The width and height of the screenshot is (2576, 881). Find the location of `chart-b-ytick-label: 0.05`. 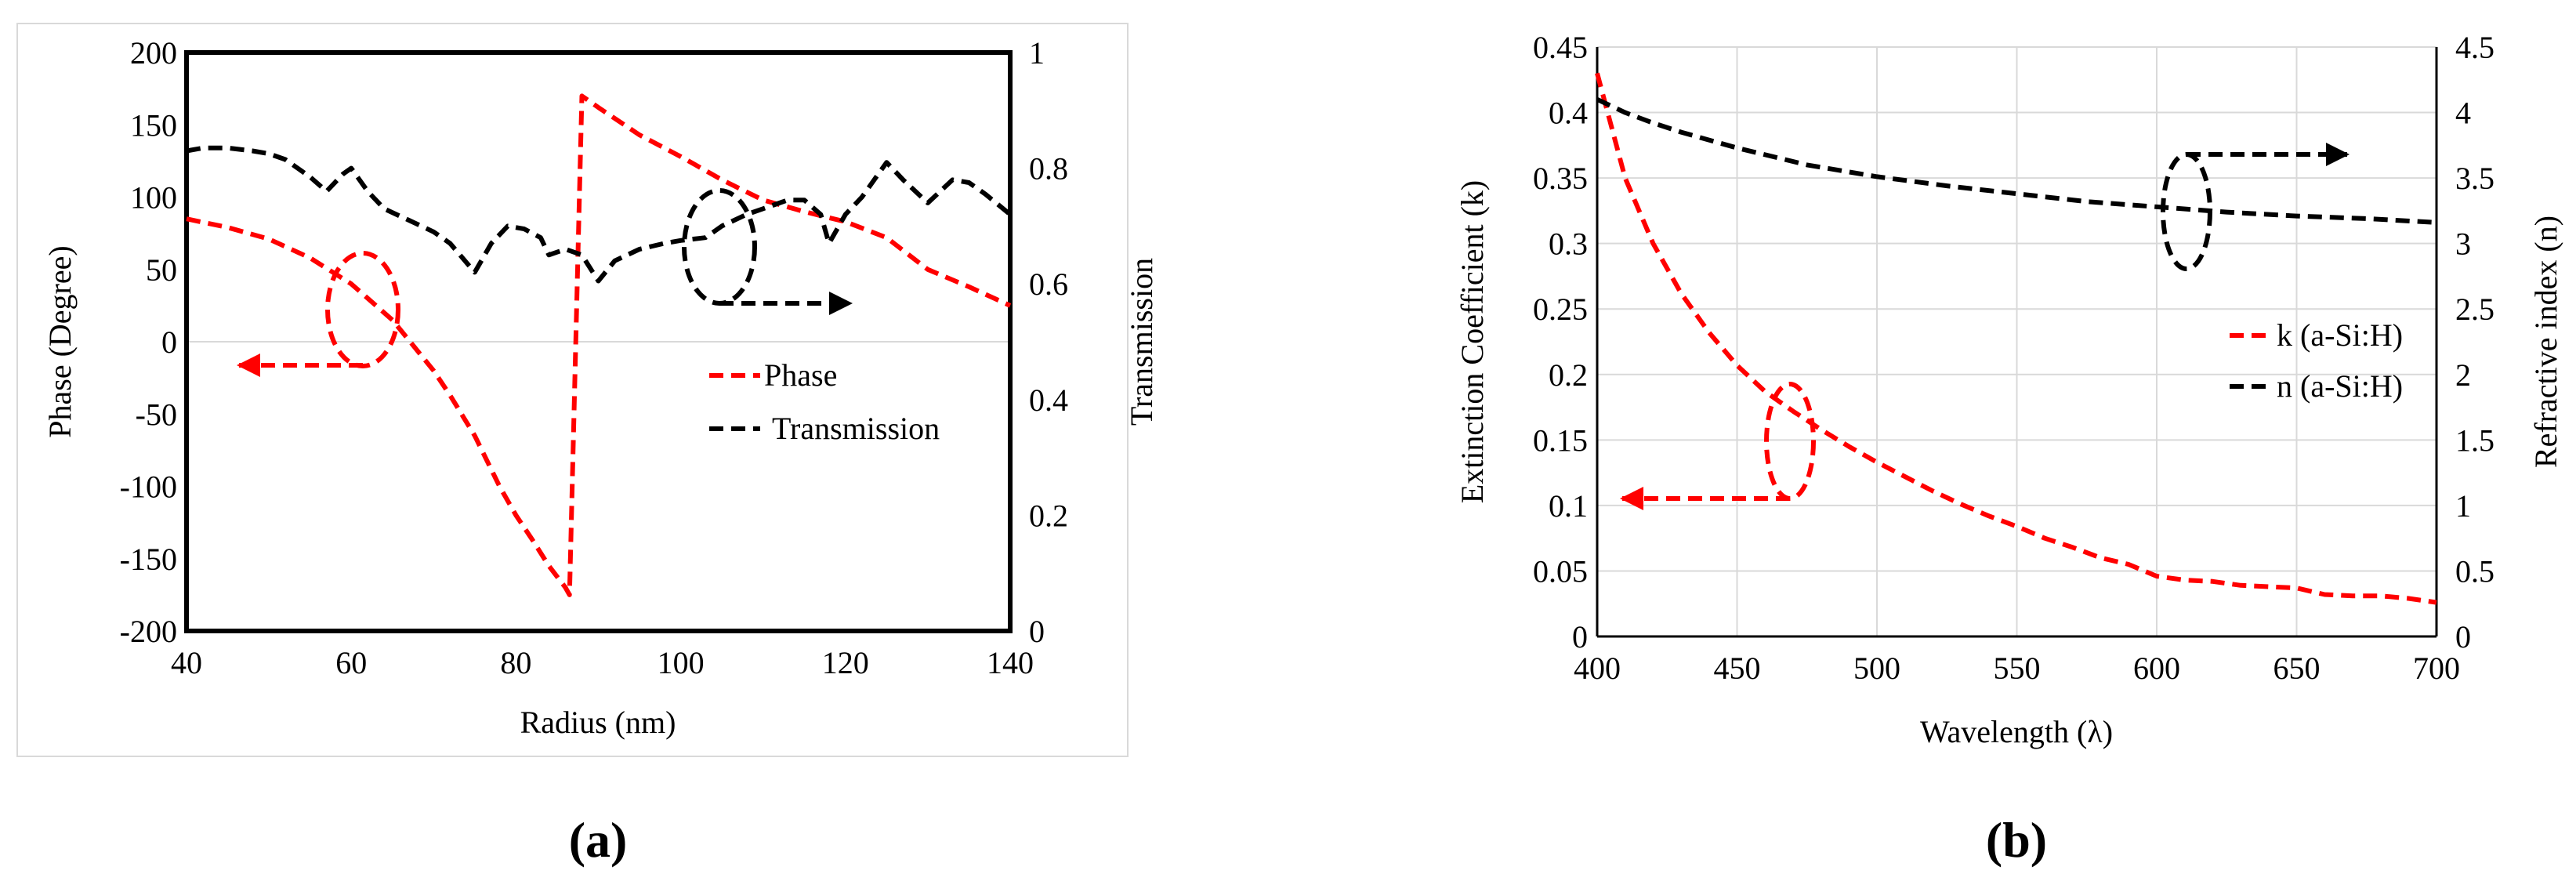

chart-b-ytick-label: 0.05 is located at coordinates (1560, 571).